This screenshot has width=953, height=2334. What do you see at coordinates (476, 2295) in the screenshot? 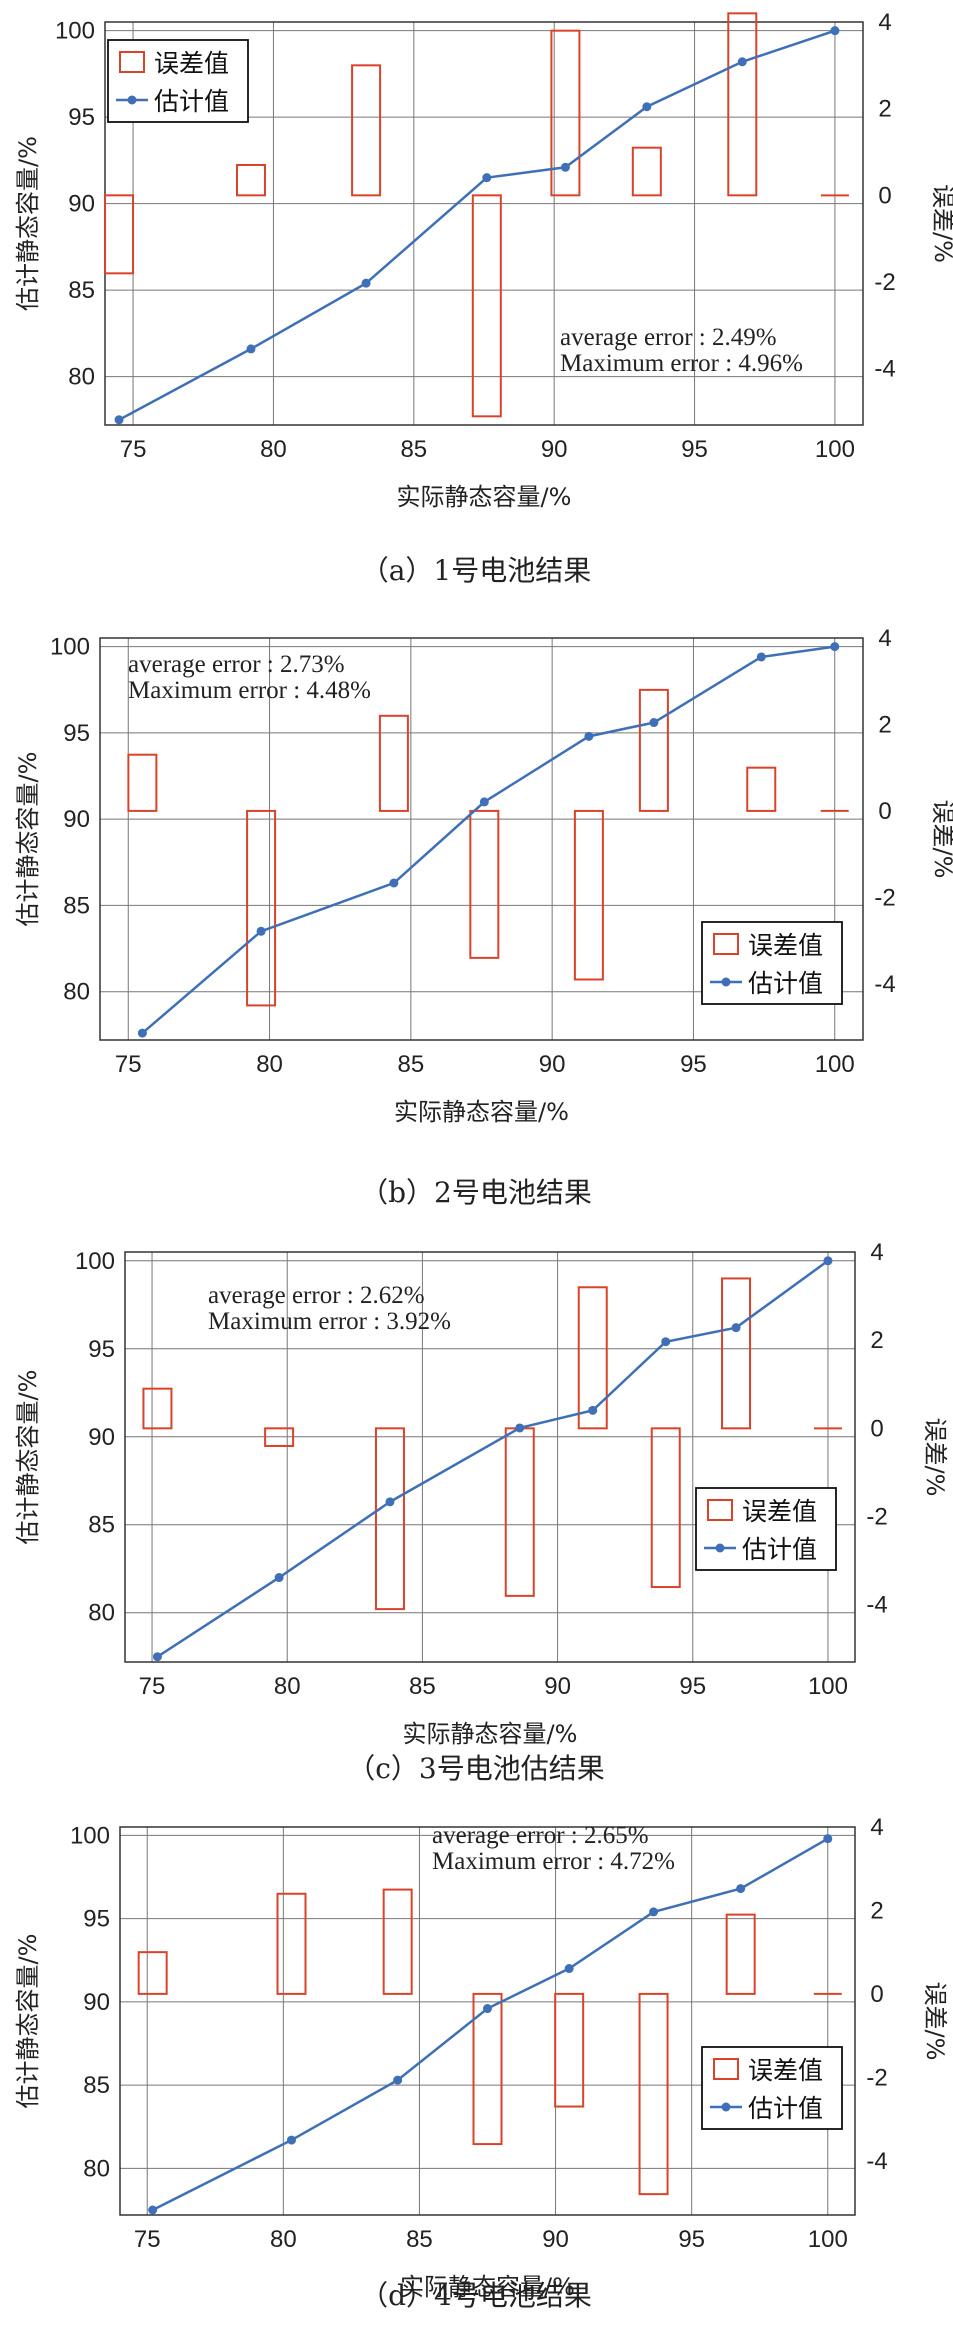
I see `figure-caption: （d）4号电池结果` at bounding box center [476, 2295].